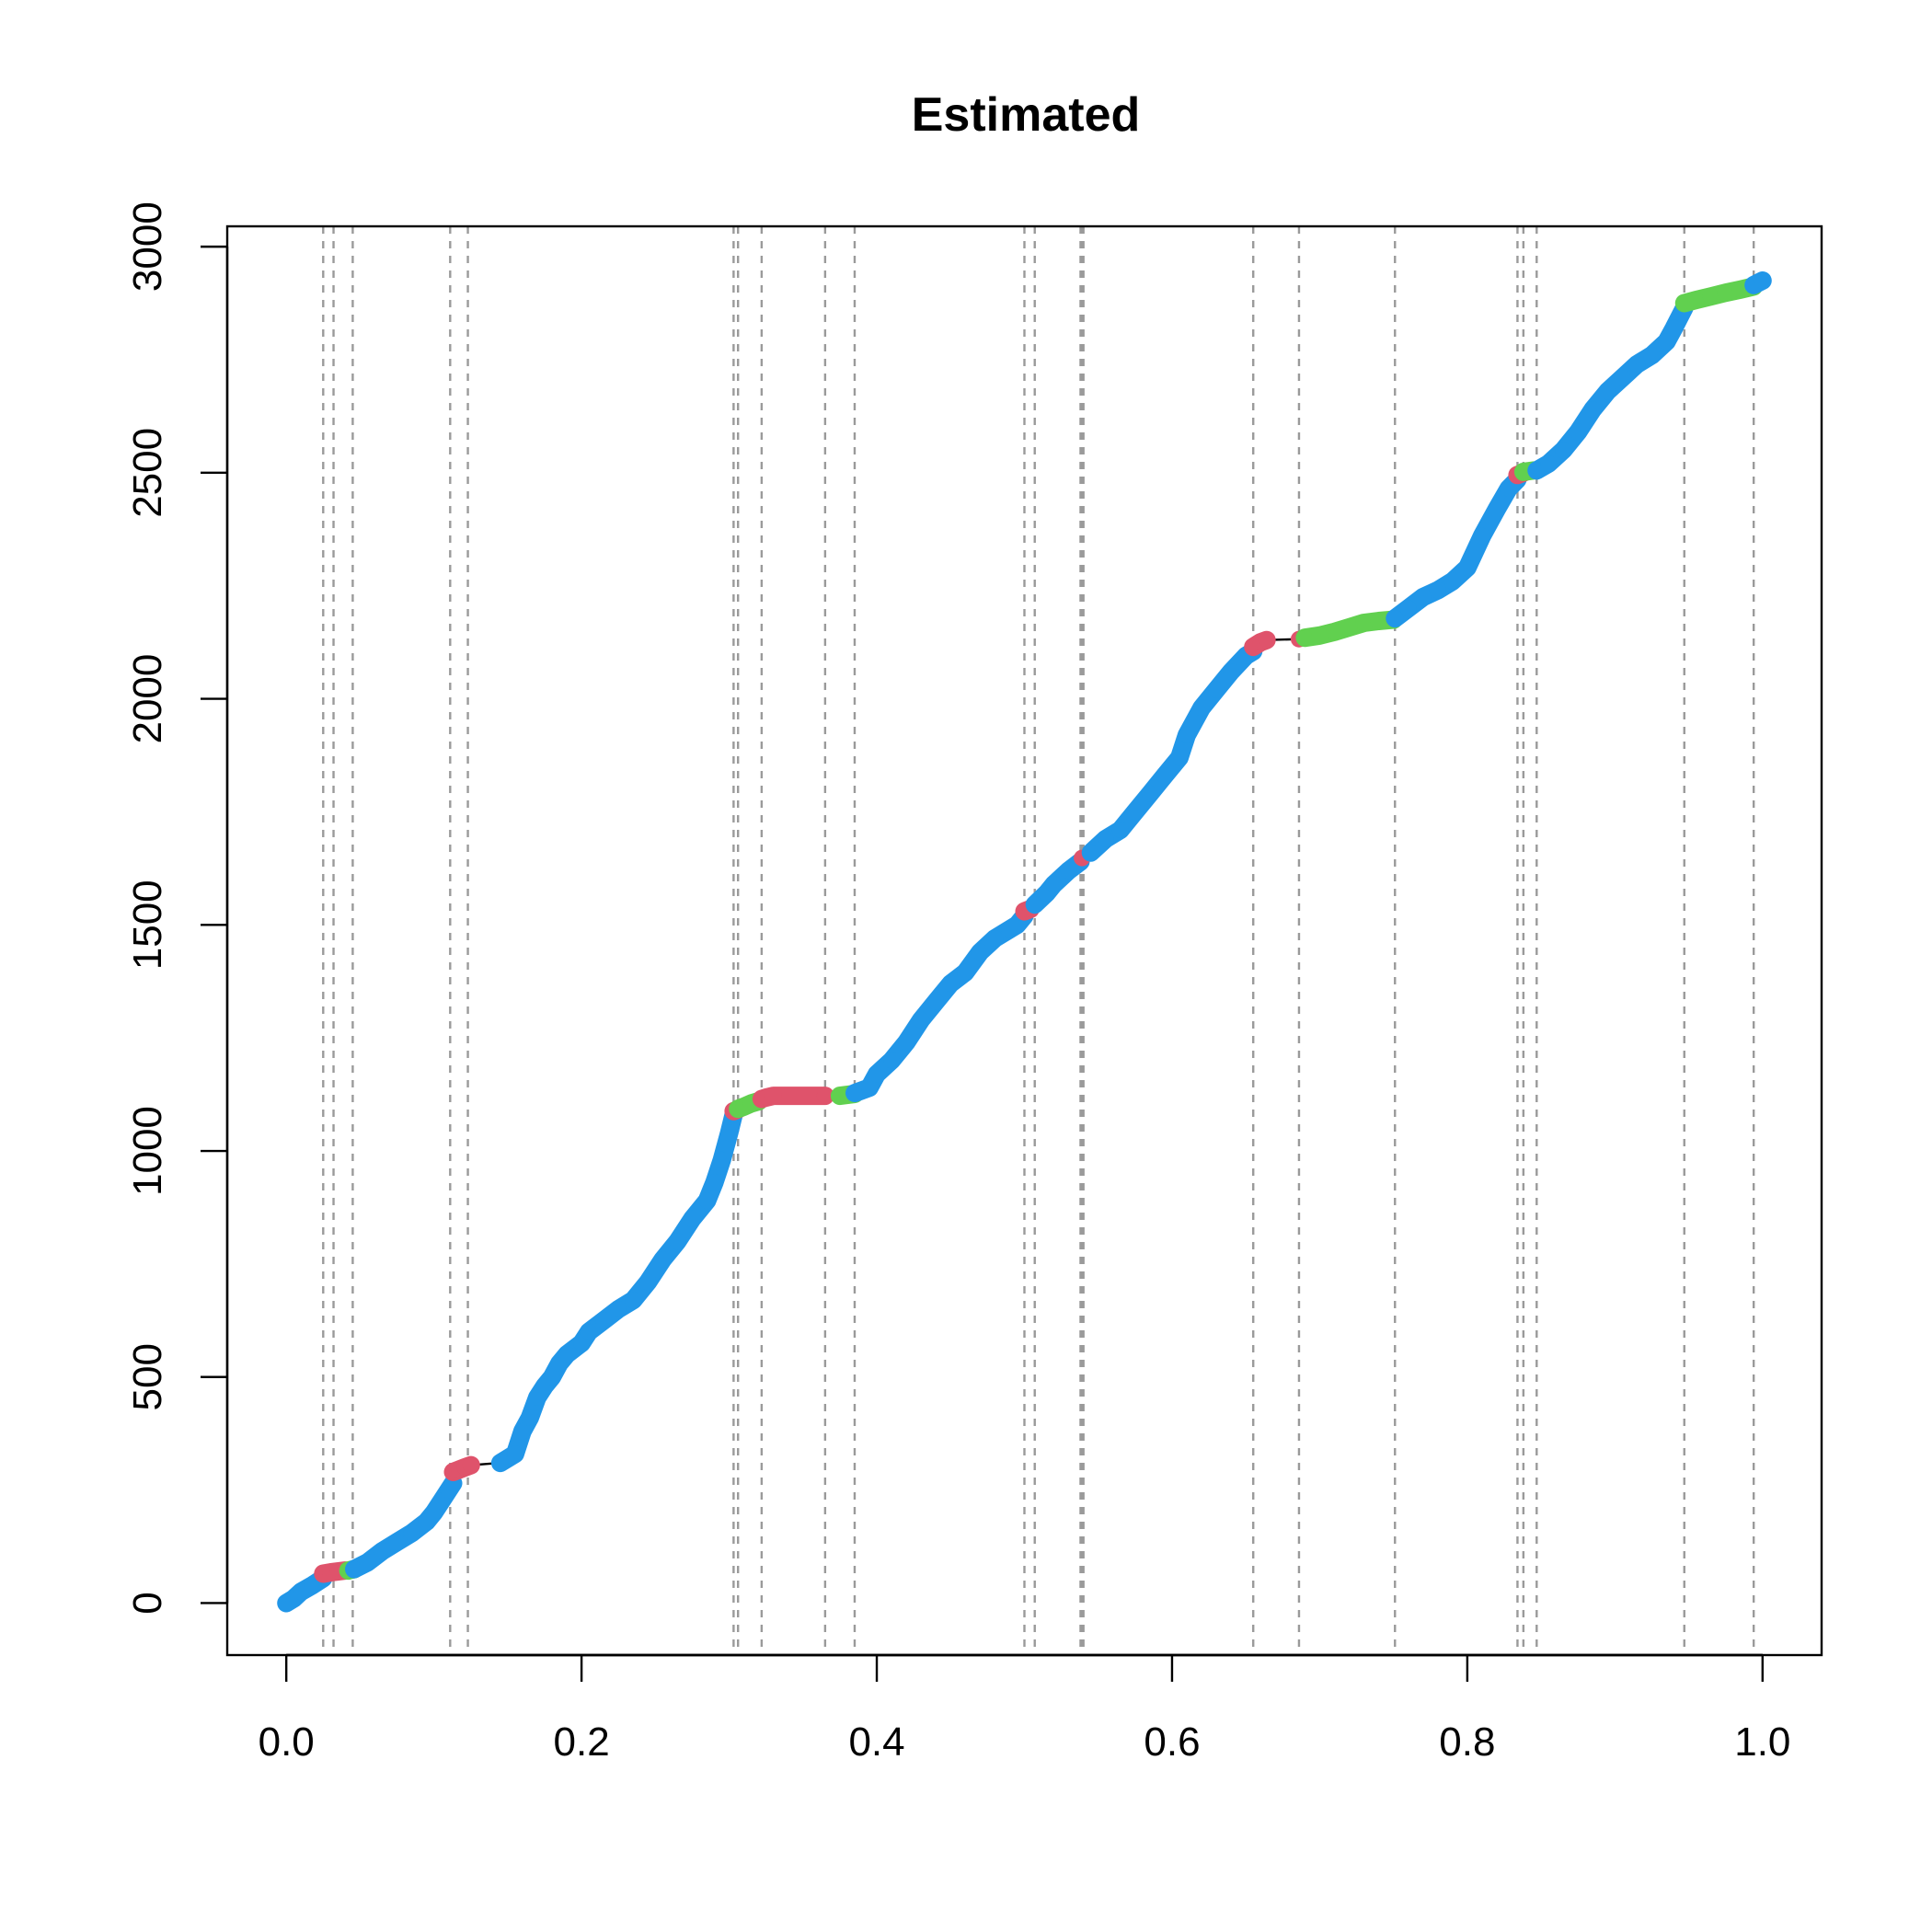 This screenshot has width=1932, height=1932. Describe the element at coordinates (1026, 115) in the screenshot. I see `chart-title: Estimated` at that location.